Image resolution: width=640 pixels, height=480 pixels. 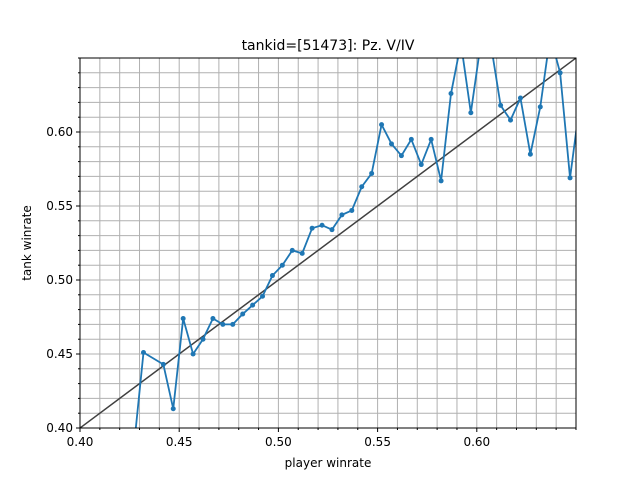 What do you see at coordinates (59, 206) in the screenshot?
I see `y-tick-label: 0.55` at bounding box center [59, 206].